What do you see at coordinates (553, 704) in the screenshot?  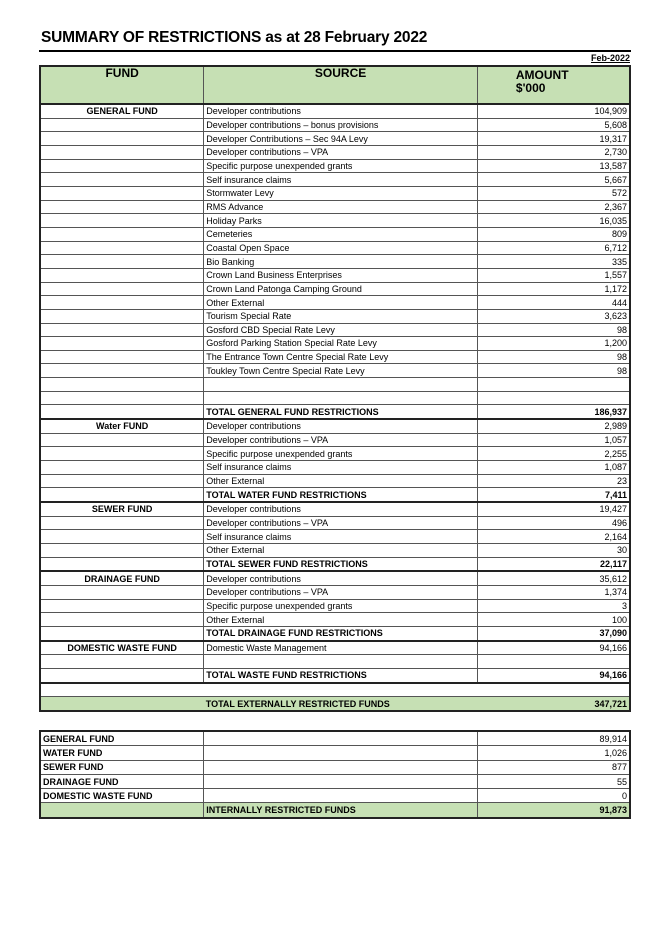 I see `external-total-amount: 347,721` at bounding box center [553, 704].